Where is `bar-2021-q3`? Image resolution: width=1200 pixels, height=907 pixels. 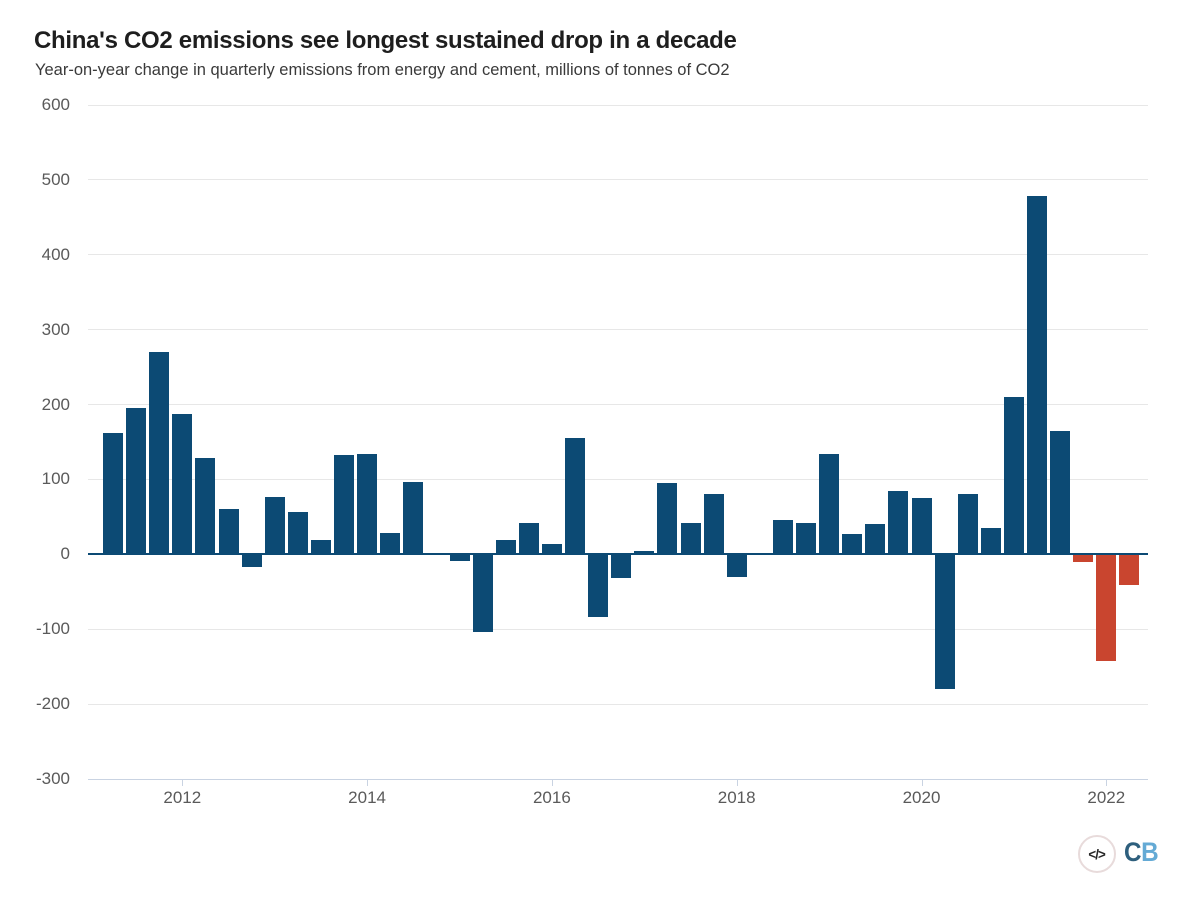 bar-2021-q3 is located at coordinates (1083, 559).